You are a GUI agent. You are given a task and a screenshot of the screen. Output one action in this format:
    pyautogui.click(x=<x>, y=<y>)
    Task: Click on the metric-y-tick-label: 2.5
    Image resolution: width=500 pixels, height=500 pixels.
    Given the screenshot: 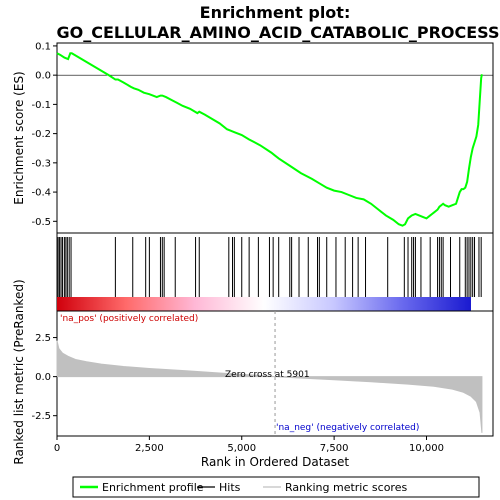 What is the action you would take?
    pyautogui.click(x=43, y=338)
    